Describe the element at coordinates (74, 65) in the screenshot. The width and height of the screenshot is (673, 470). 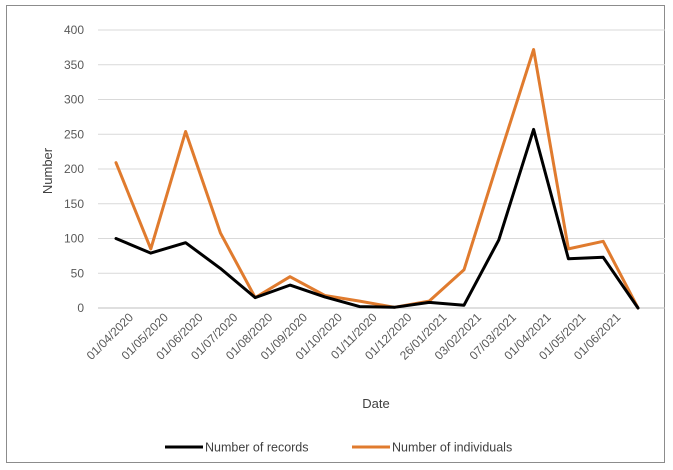
I see `y-tick-label: 350` at that location.